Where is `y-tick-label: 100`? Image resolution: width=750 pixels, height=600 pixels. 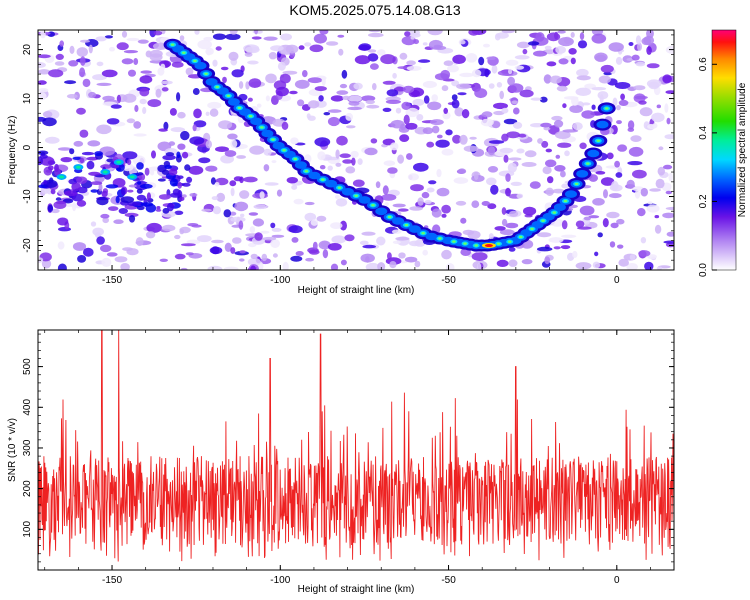
y-tick-label: 100 is located at coordinates (27, 529).